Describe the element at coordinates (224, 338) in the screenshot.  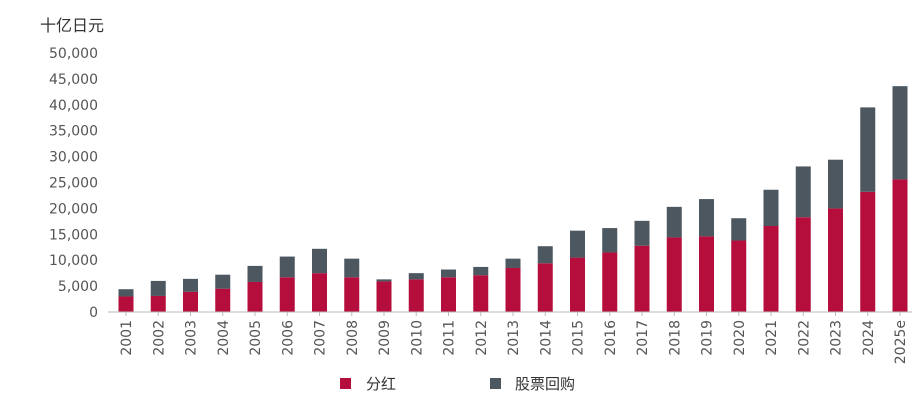
I see `x-tick-label: 2004` at that location.